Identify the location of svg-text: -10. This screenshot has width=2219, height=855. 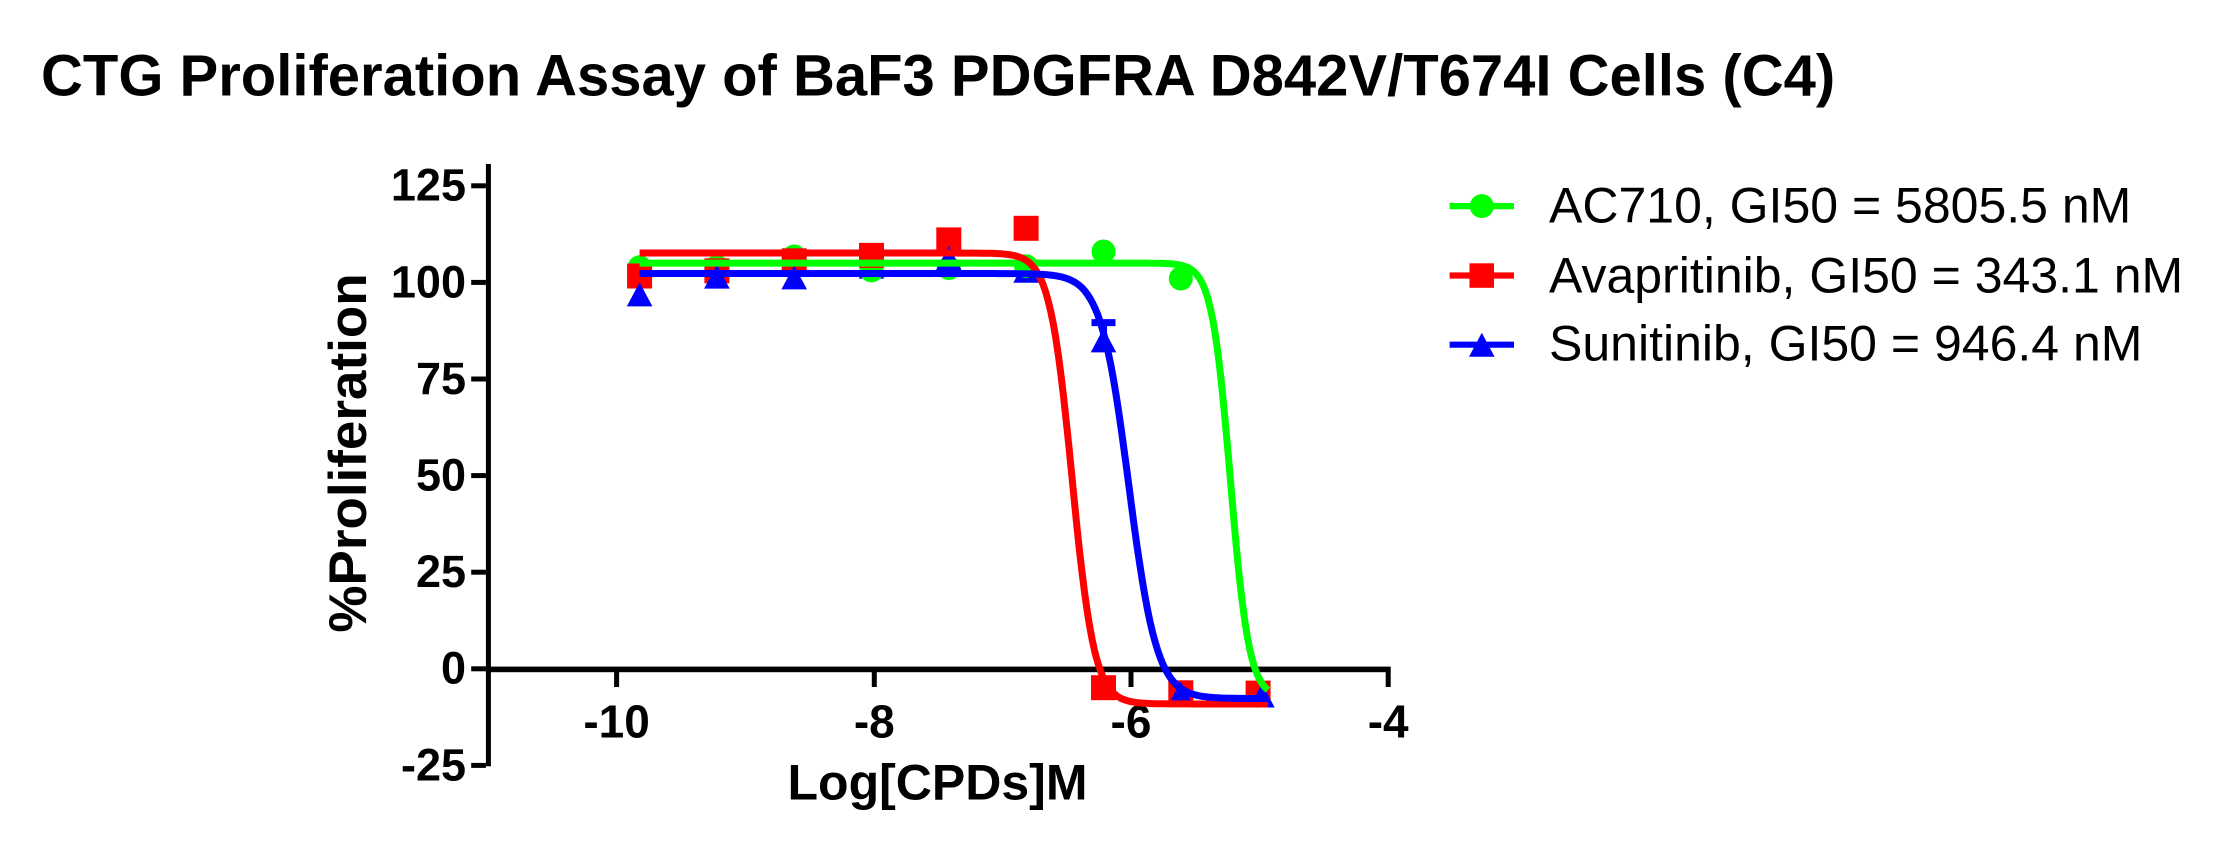
(616, 721).